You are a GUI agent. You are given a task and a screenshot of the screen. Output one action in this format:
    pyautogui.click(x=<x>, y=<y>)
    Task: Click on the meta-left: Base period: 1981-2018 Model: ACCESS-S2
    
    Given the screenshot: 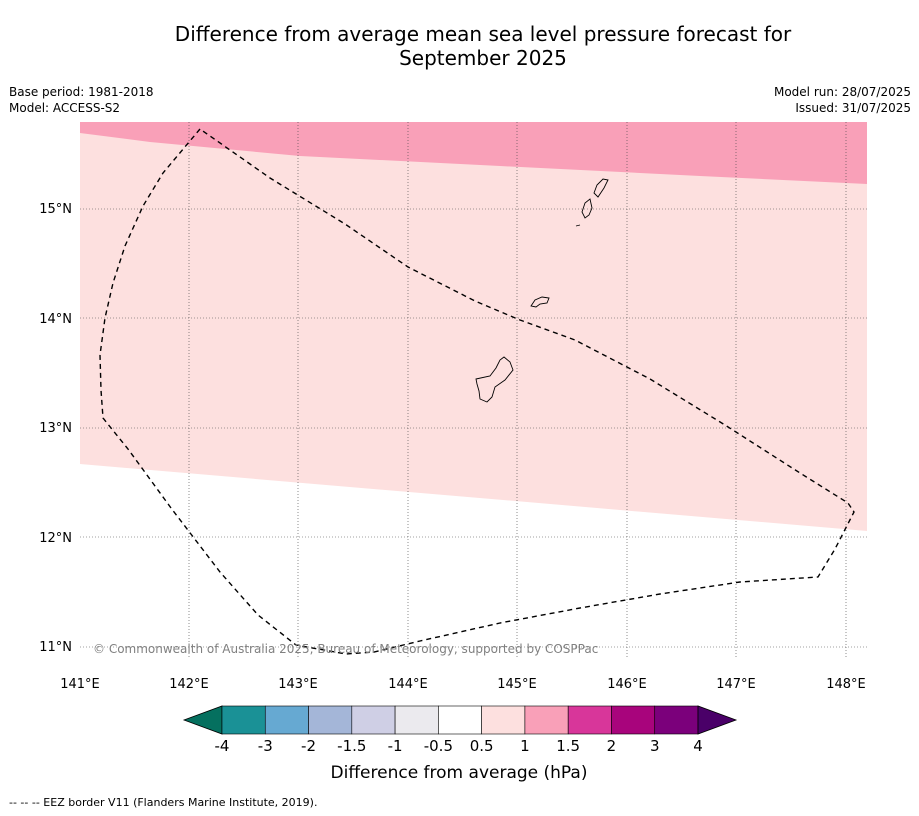 What is the action you would take?
    pyautogui.click(x=81, y=100)
    